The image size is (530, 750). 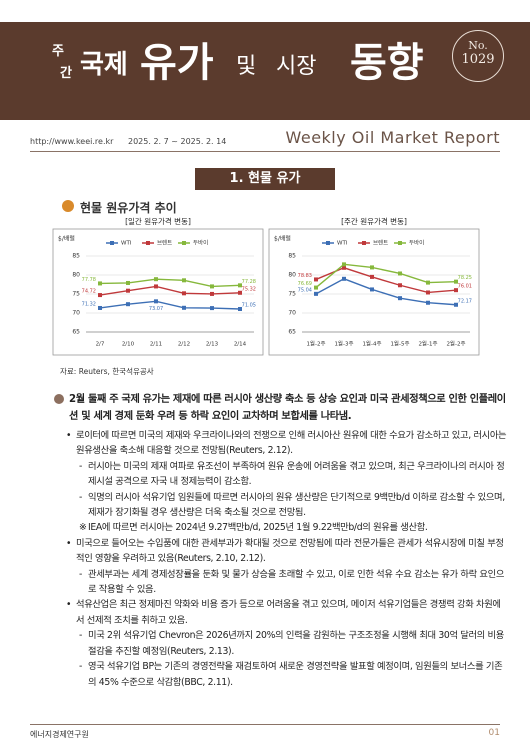 I want to click on x-tick-label: 2/12, so click(x=184, y=345).